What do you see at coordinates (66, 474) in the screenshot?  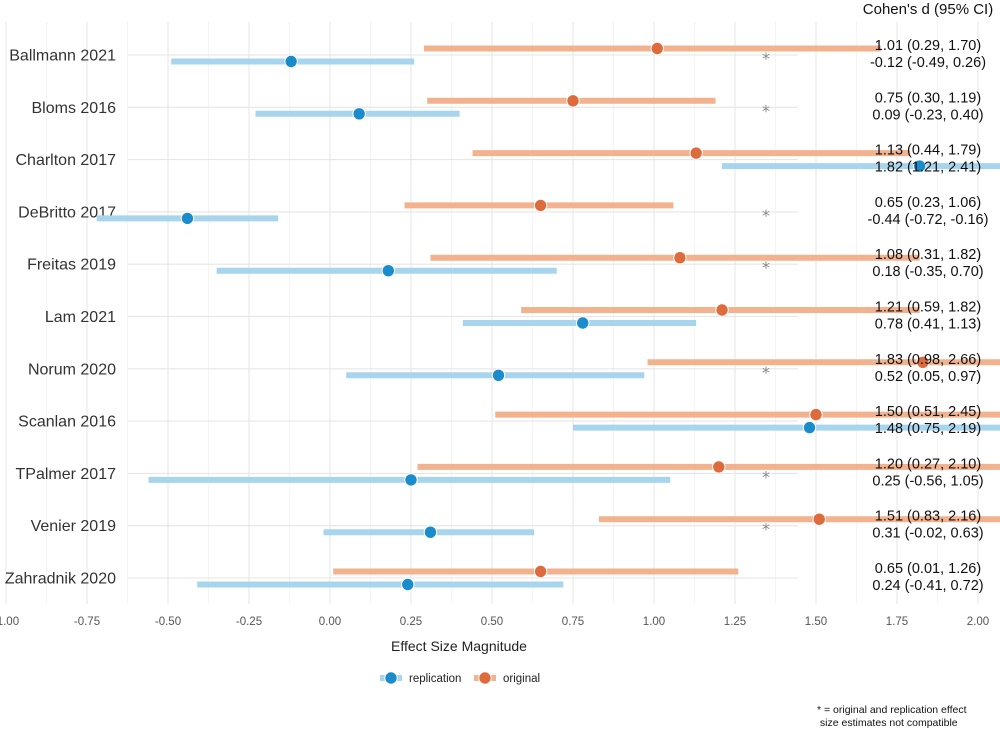 I see `study-label: TPalmer 2017` at bounding box center [66, 474].